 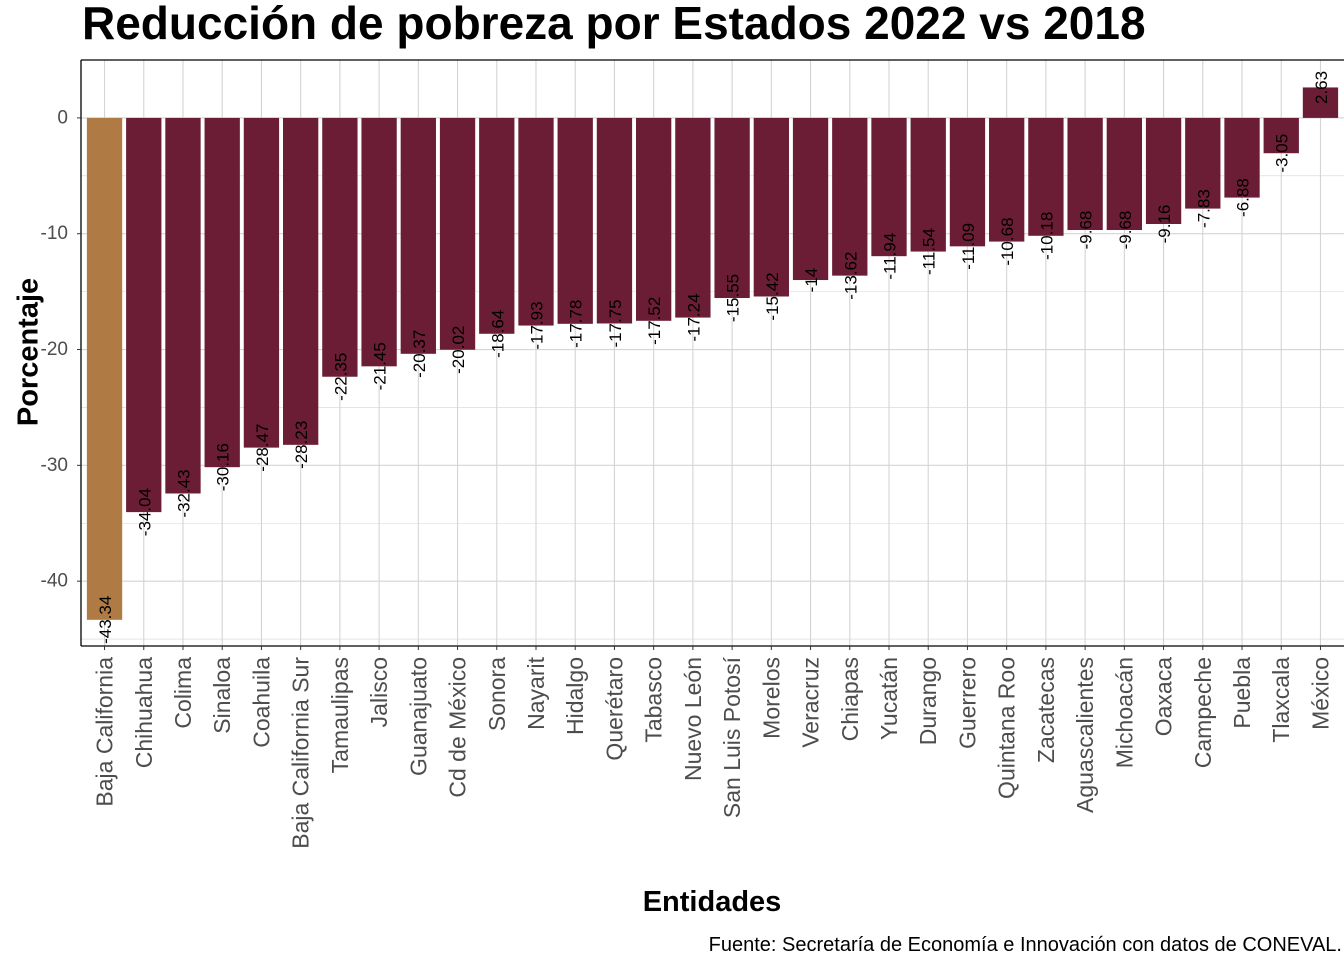 I want to click on bar-value-label: -15.55, so click(x=733, y=298).